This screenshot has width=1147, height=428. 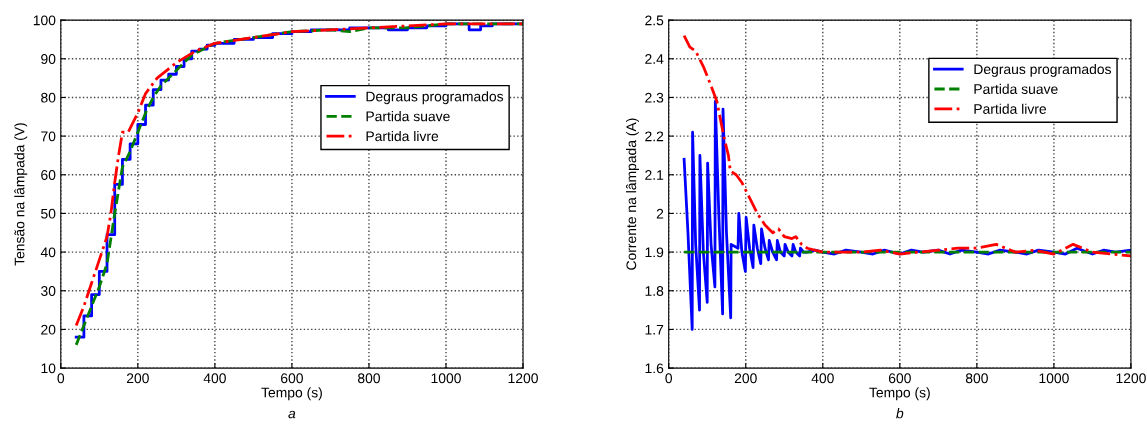 I want to click on y-tick-label: 60, so click(x=48, y=175).